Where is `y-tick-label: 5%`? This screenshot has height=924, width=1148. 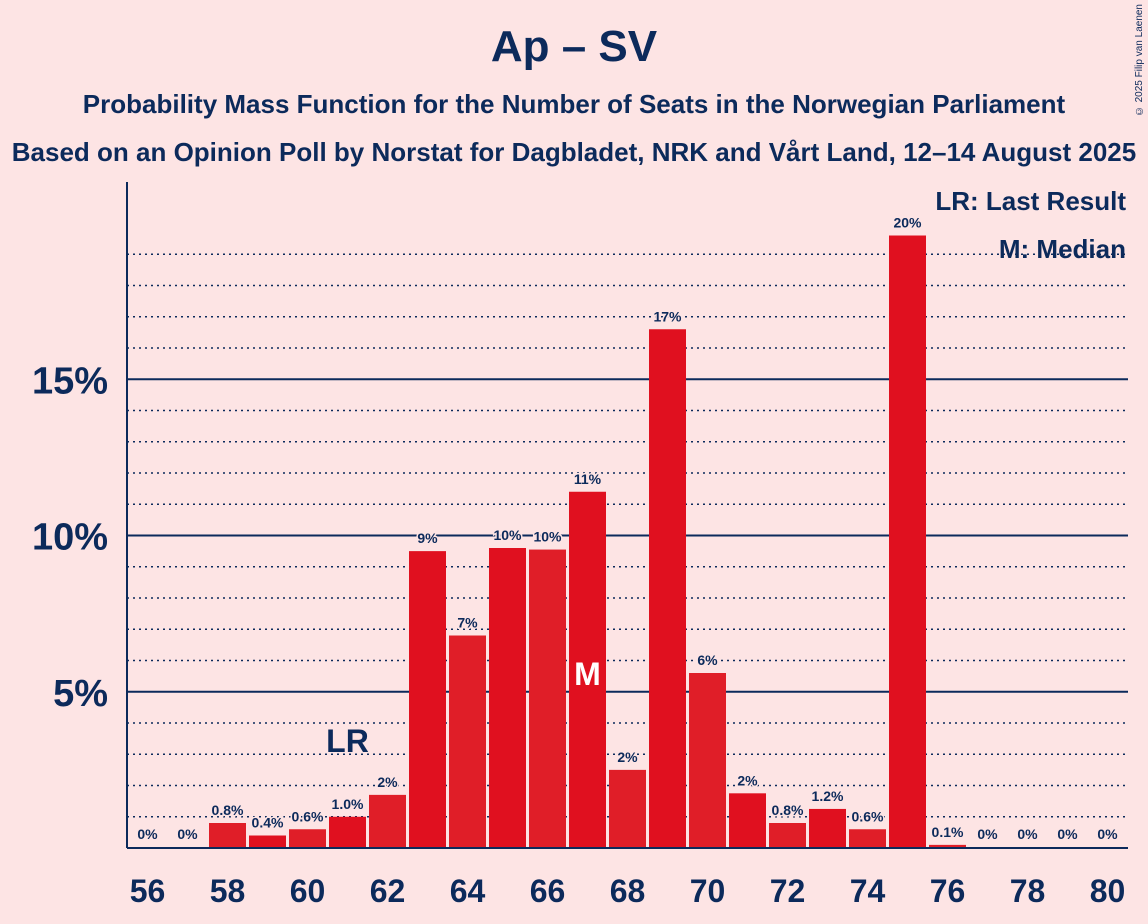
y-tick-label: 5% is located at coordinates (80, 694).